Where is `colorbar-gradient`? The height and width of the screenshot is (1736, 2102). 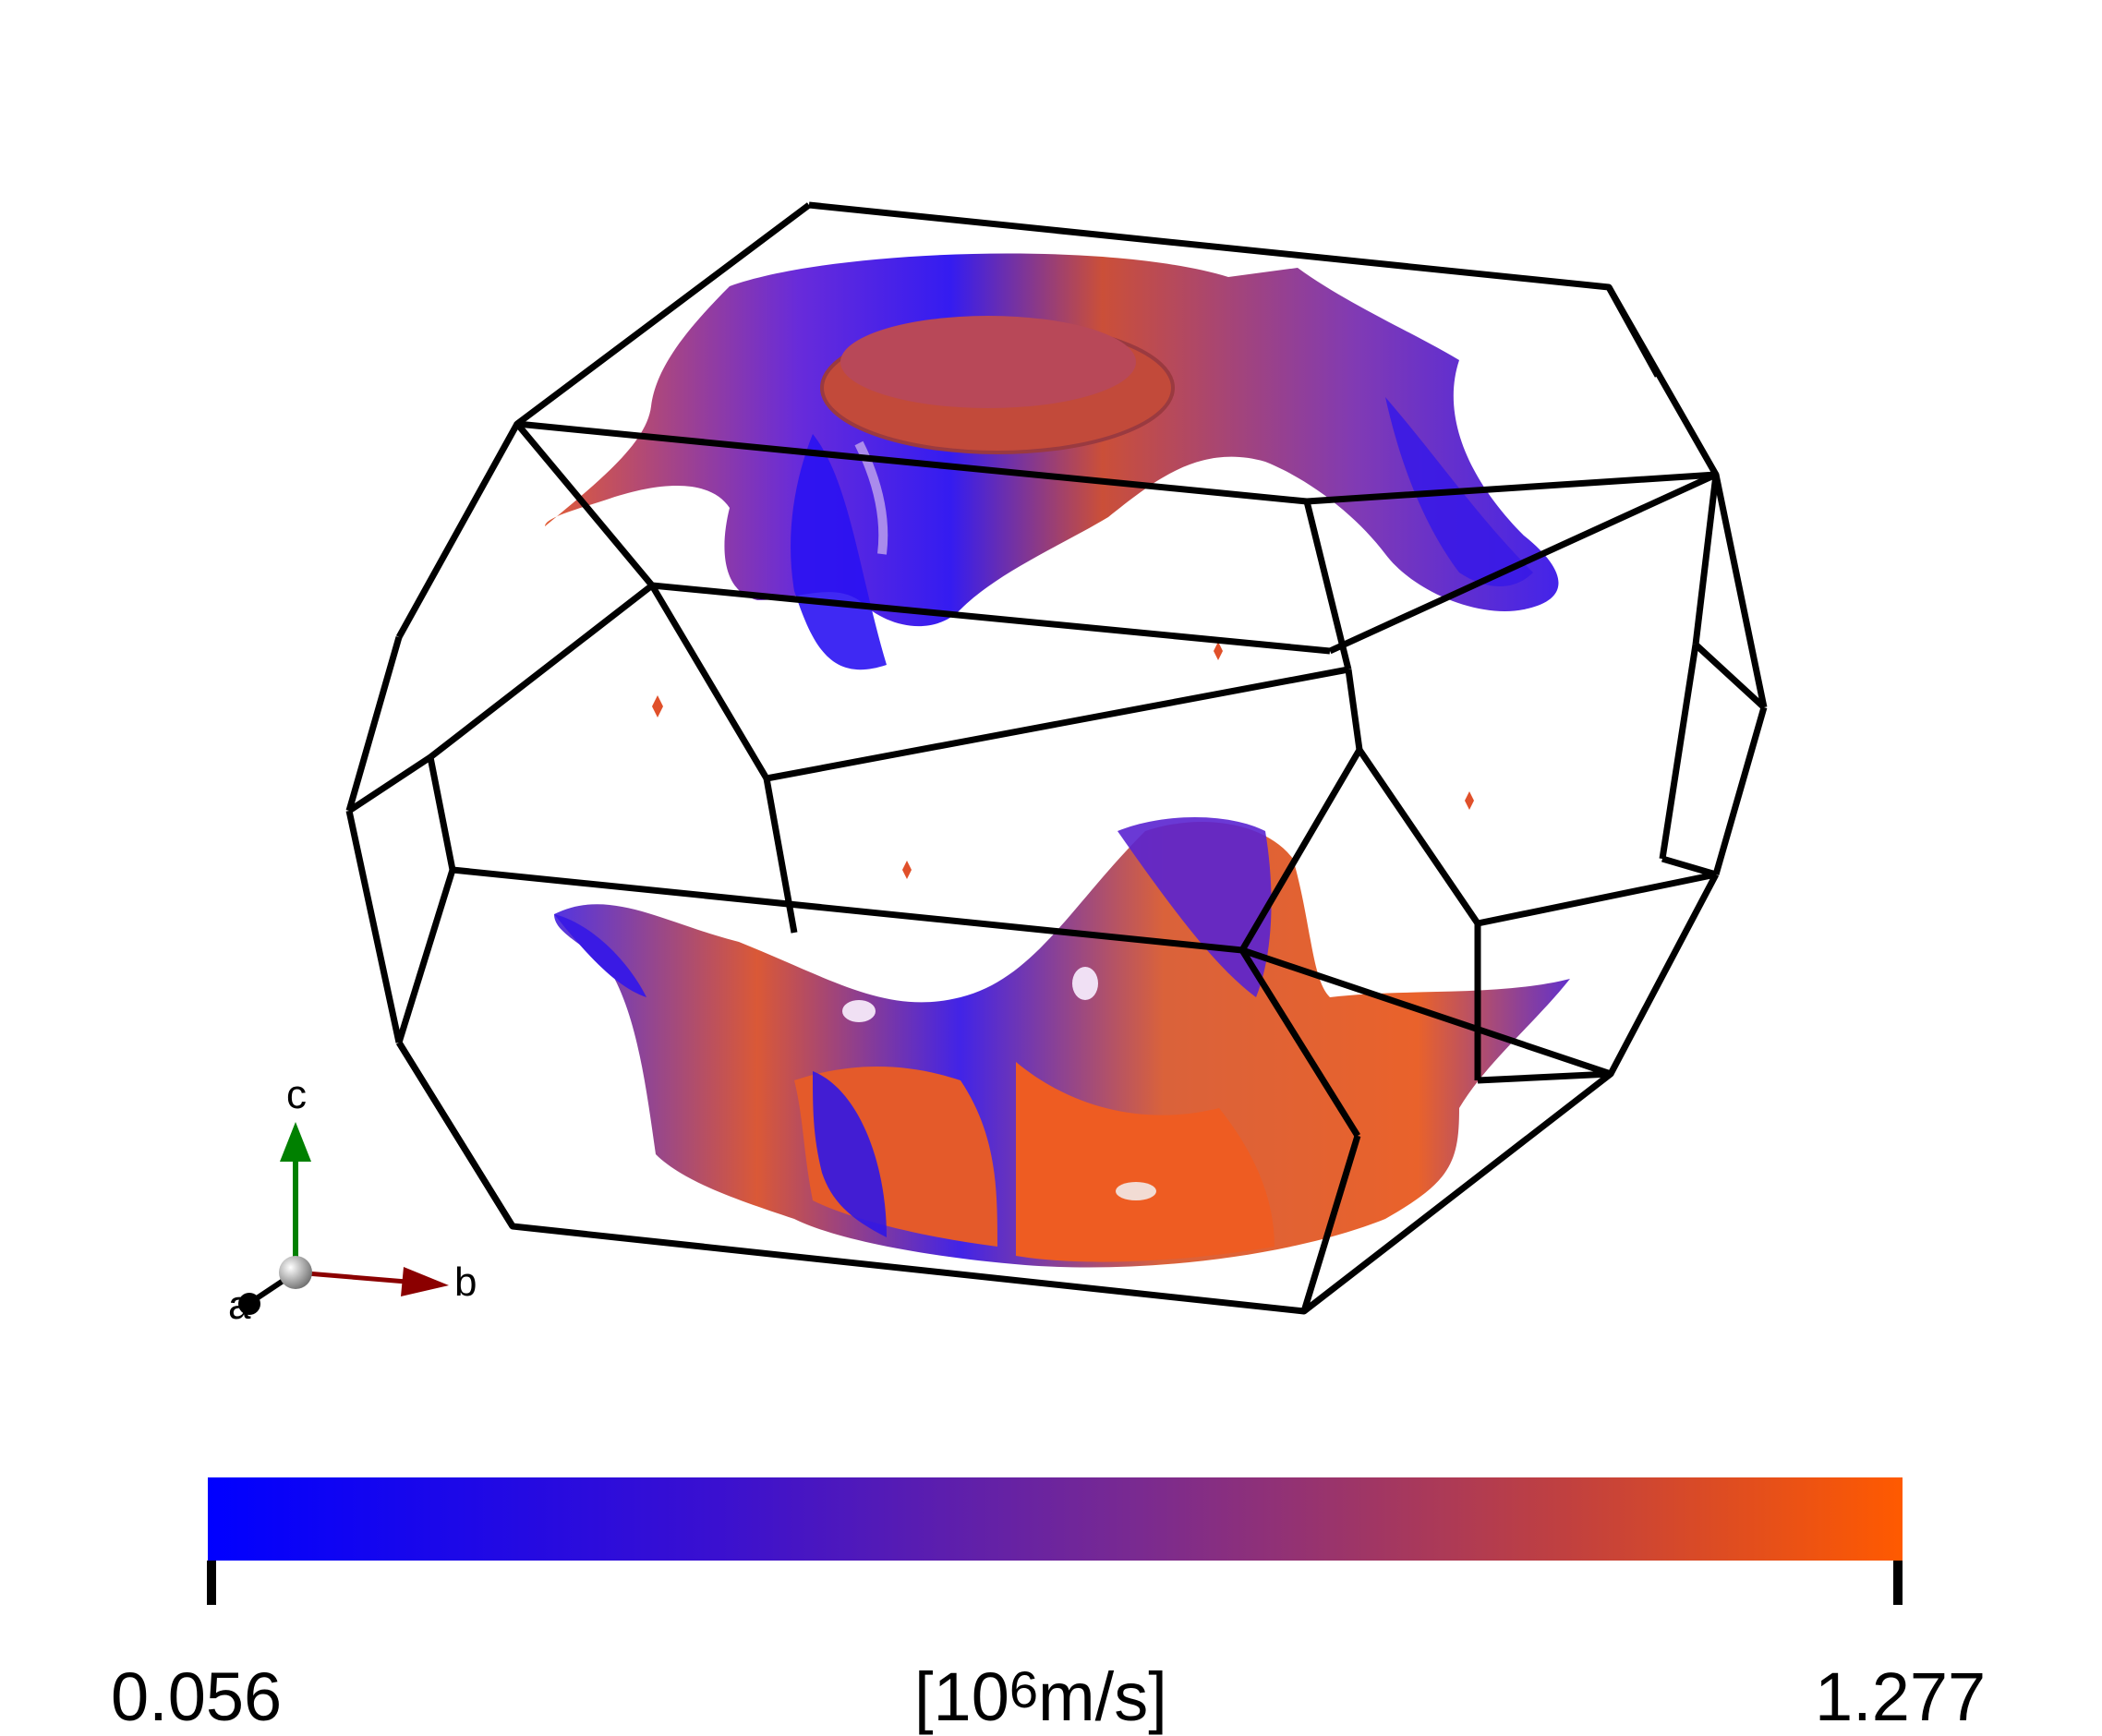
colorbar-gradient is located at coordinates (1055, 1519).